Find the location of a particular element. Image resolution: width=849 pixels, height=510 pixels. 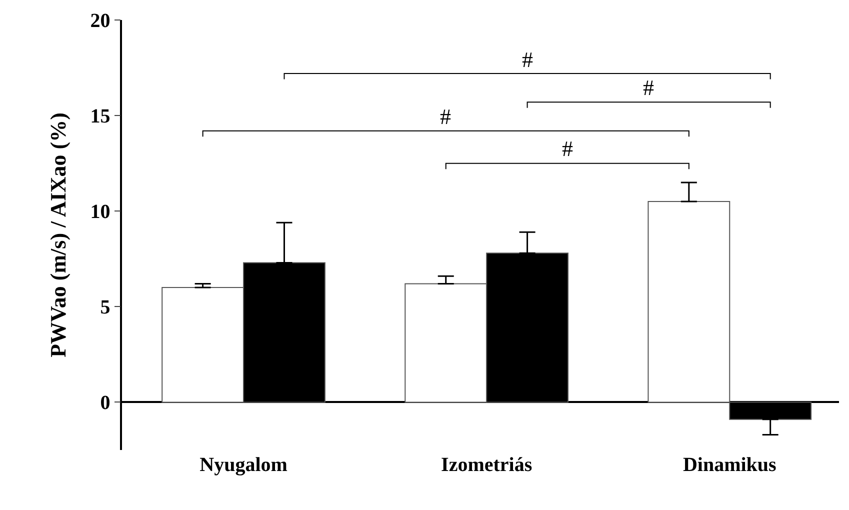

x-tick-label: Izometriás is located at coordinates (486, 465).